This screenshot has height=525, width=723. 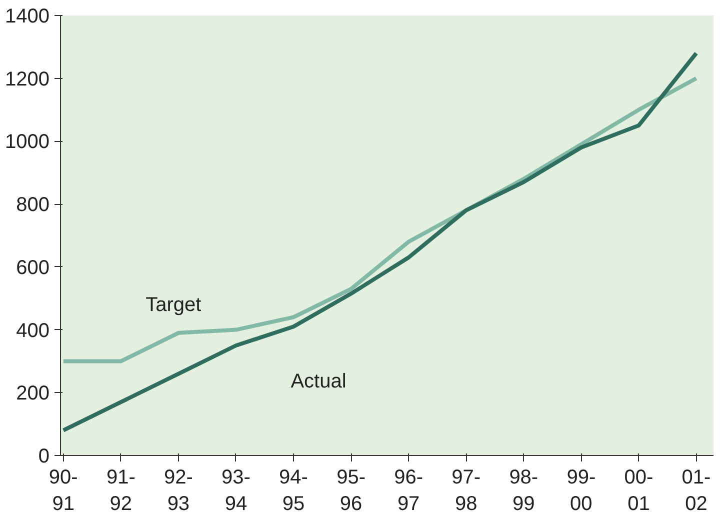 I want to click on x-tick-label: 94- 95, so click(x=293, y=490).